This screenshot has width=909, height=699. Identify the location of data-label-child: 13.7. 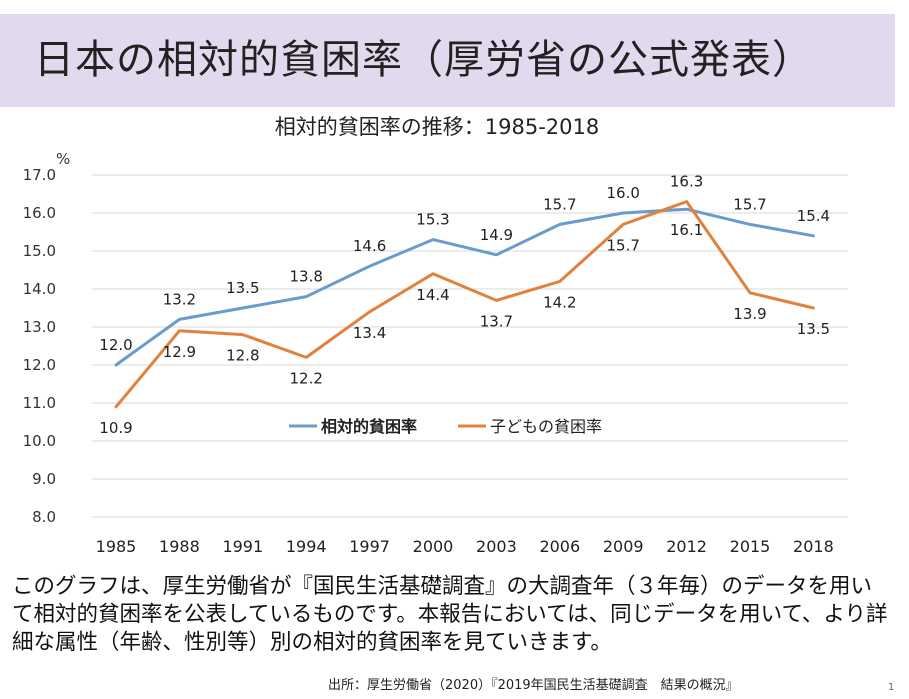
(496, 321).